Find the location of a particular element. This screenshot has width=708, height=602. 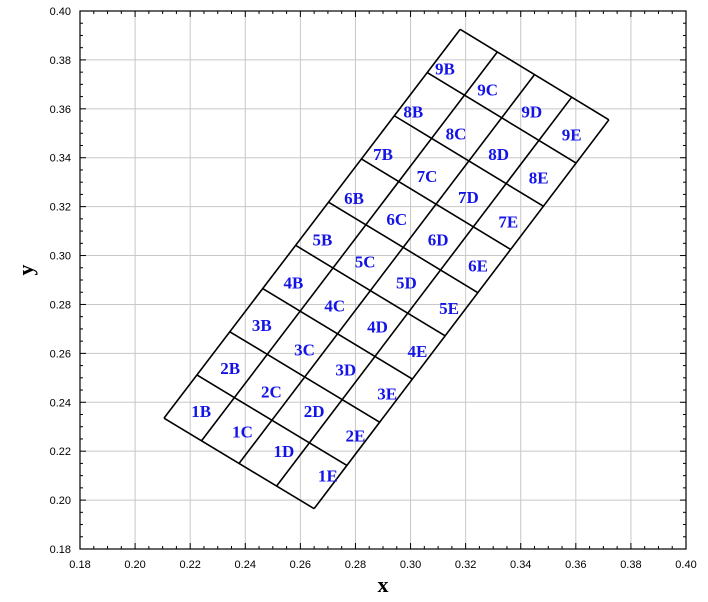

cell-label-6b: 6B is located at coordinates (354, 198).